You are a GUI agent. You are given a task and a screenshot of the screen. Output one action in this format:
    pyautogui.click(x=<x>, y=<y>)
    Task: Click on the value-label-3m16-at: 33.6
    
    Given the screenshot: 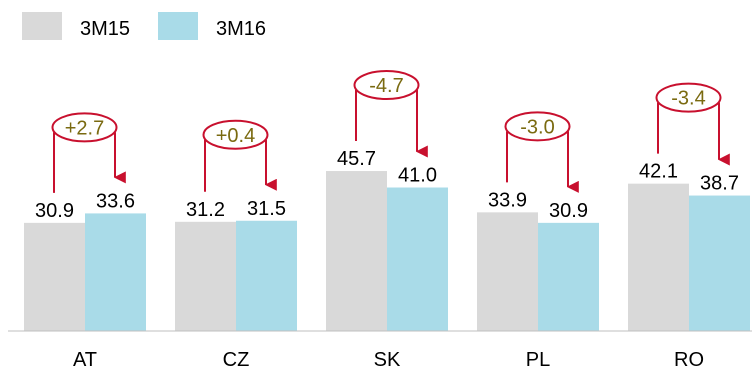 What is the action you would take?
    pyautogui.click(x=115, y=201)
    